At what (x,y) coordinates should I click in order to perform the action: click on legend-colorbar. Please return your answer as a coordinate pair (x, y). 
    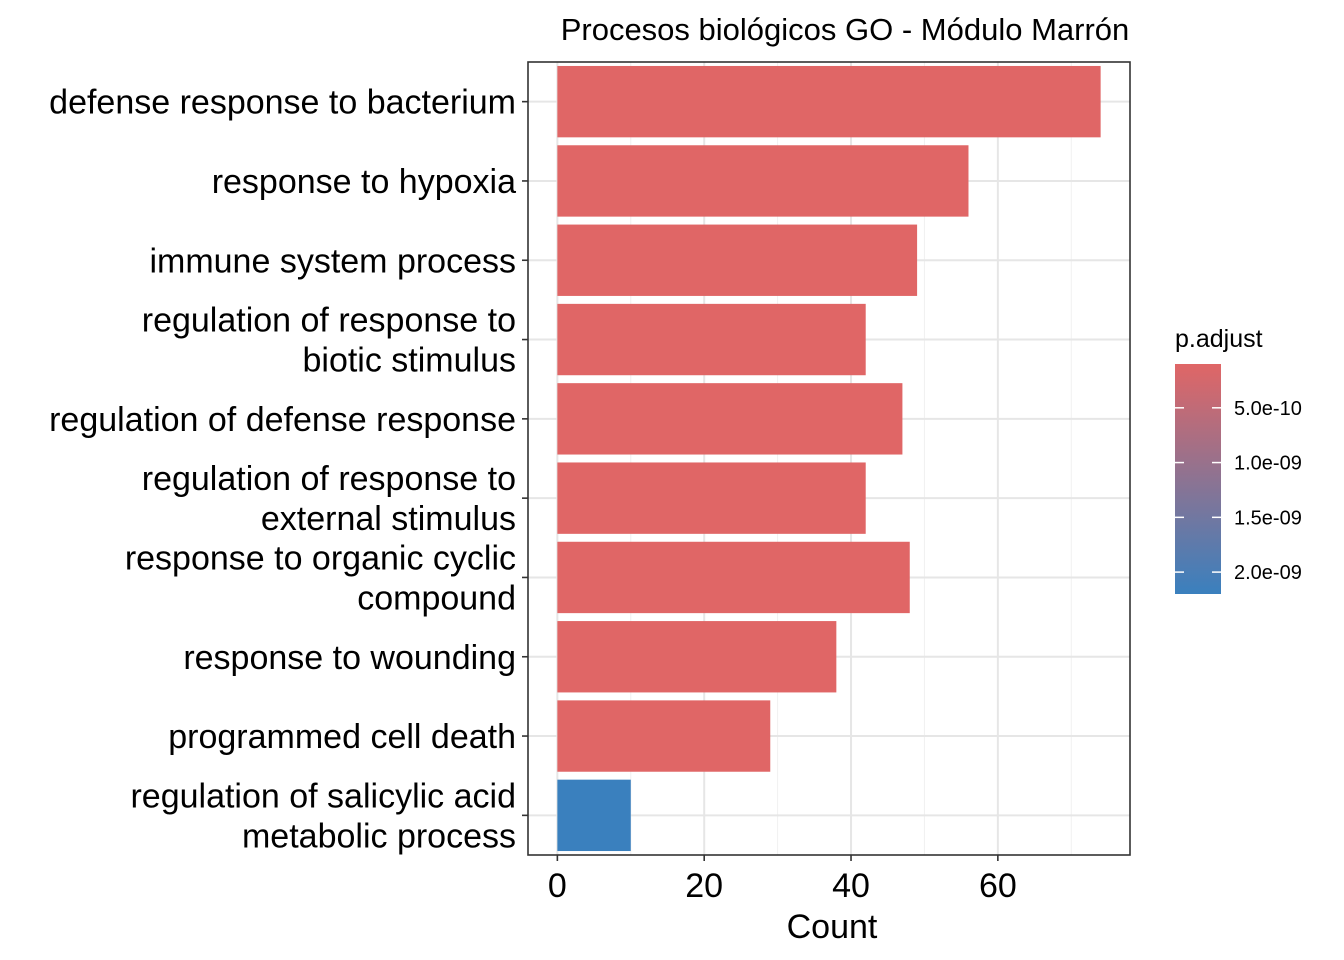
    Looking at the image, I should click on (1198, 479).